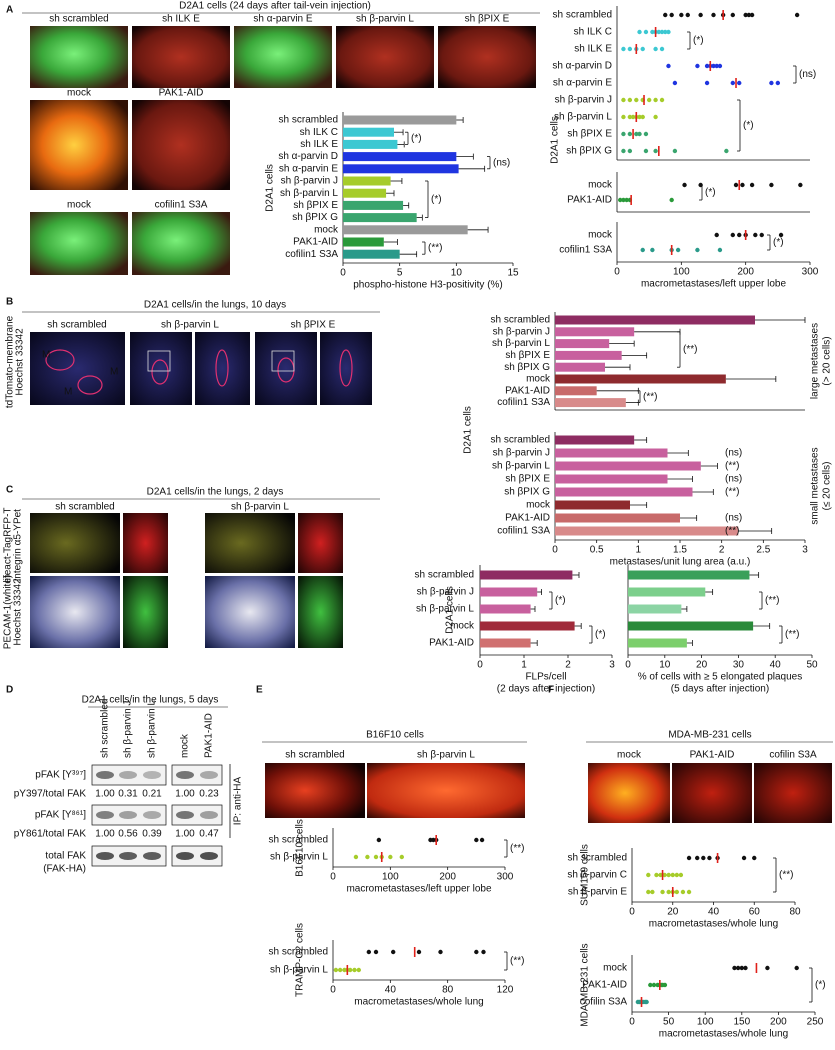 This screenshot has height=1050, width=835. I want to click on x-tick-label: 1.5, so click(680, 550).